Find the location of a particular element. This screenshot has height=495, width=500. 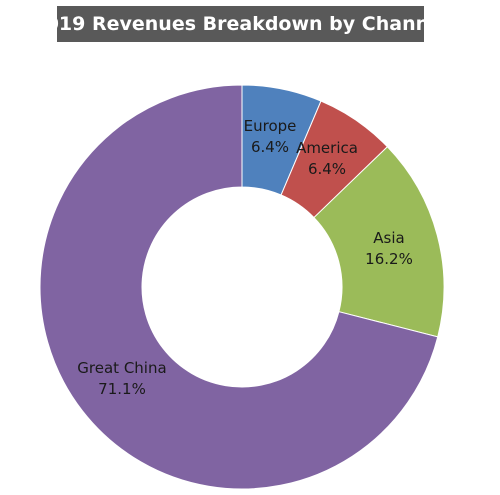

chart-title-bar: 2019 Revenues Breakdown by Channel is located at coordinates (240, 24).